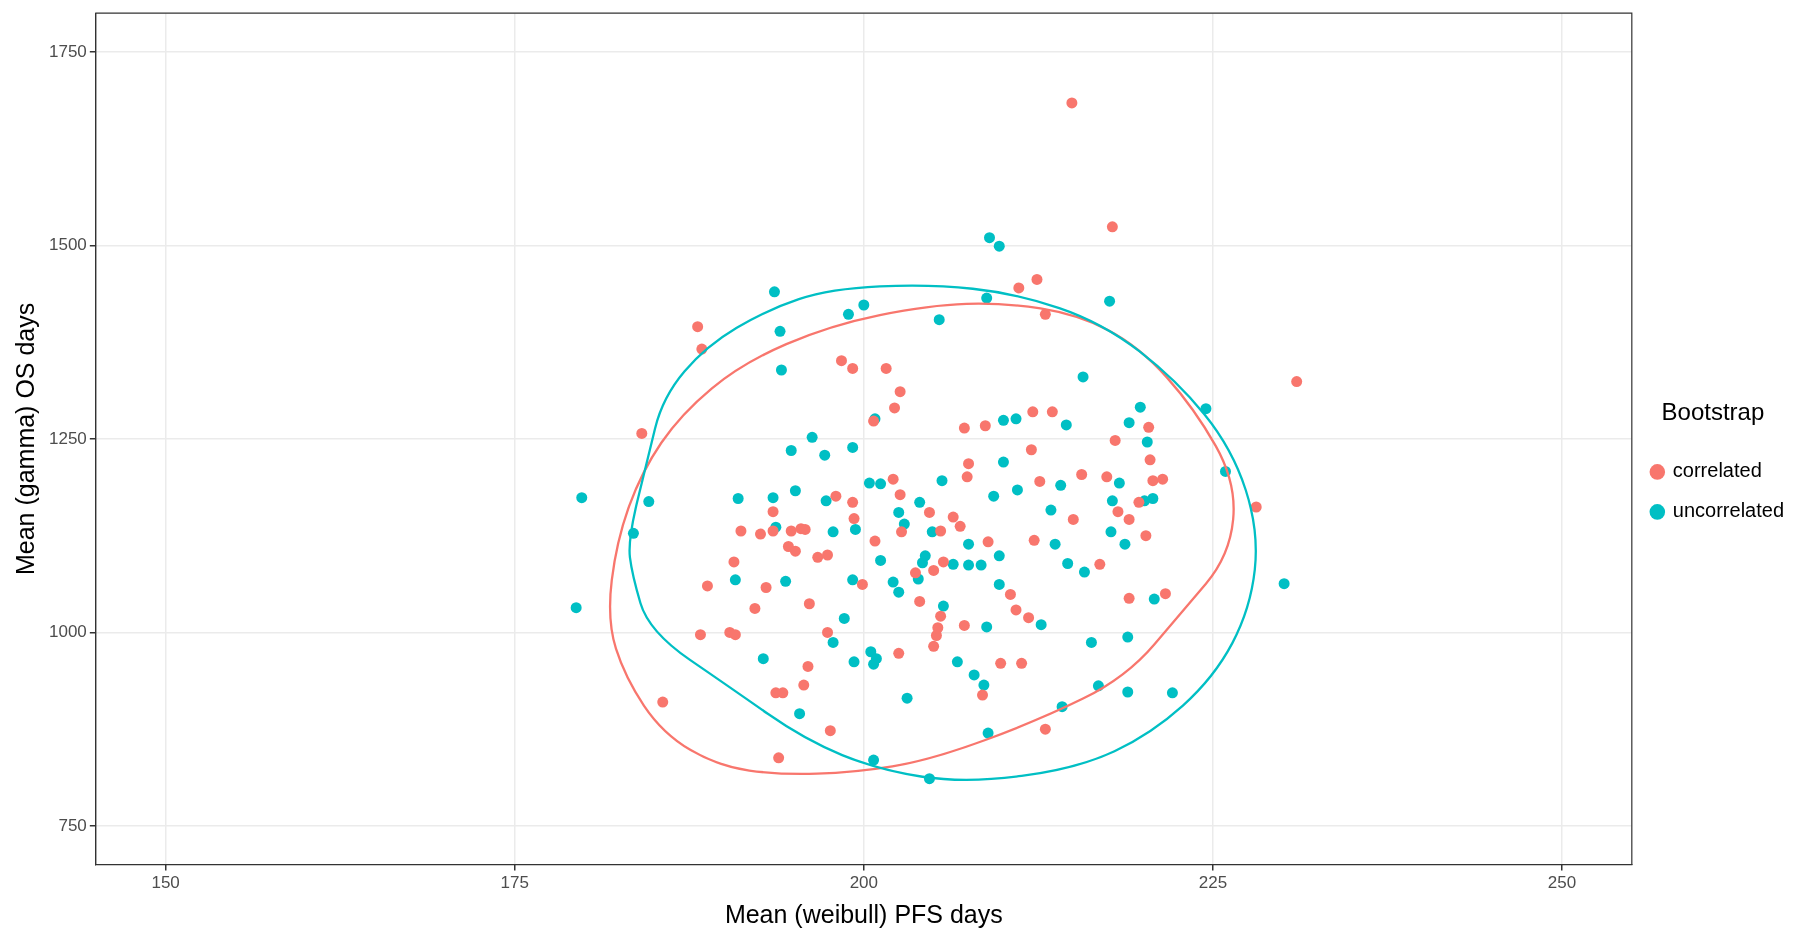 The height and width of the screenshot is (943, 1804). What do you see at coordinates (514, 883) in the screenshot?
I see `x-tick-label: 175` at bounding box center [514, 883].